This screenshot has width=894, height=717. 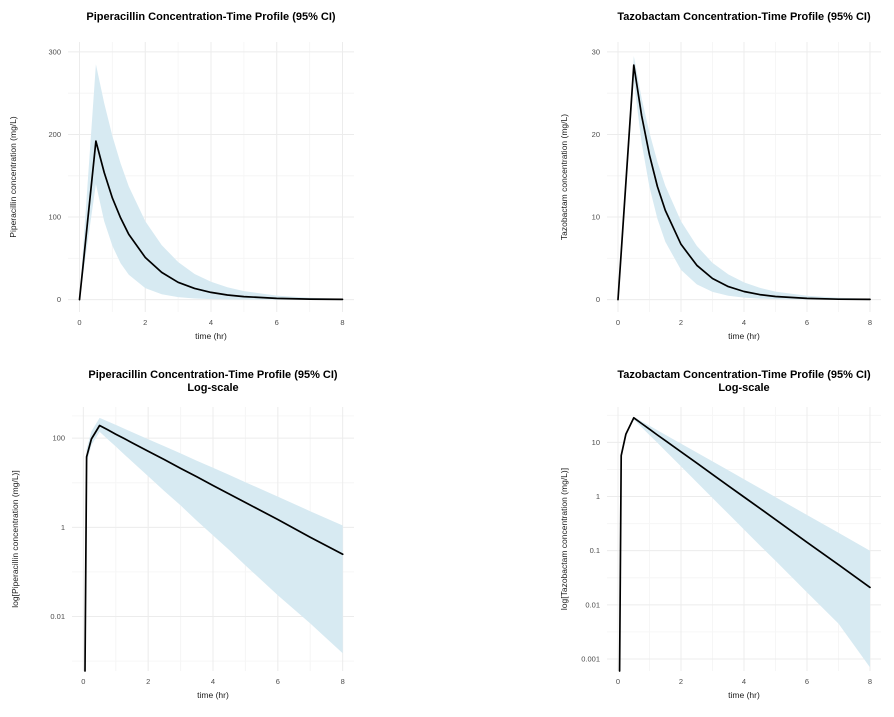 What do you see at coordinates (564, 177) in the screenshot?
I see `y-axis-label: Tazobactam concentration (mg/L)` at bounding box center [564, 177].